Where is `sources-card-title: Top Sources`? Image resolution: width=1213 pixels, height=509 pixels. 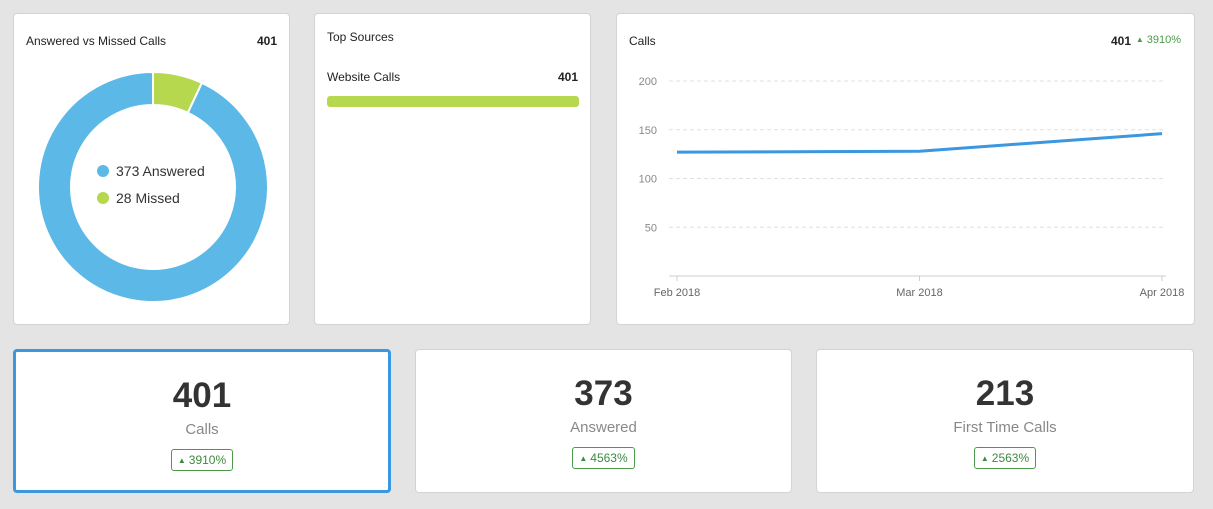
sources-card-title: Top Sources is located at coordinates (360, 37).